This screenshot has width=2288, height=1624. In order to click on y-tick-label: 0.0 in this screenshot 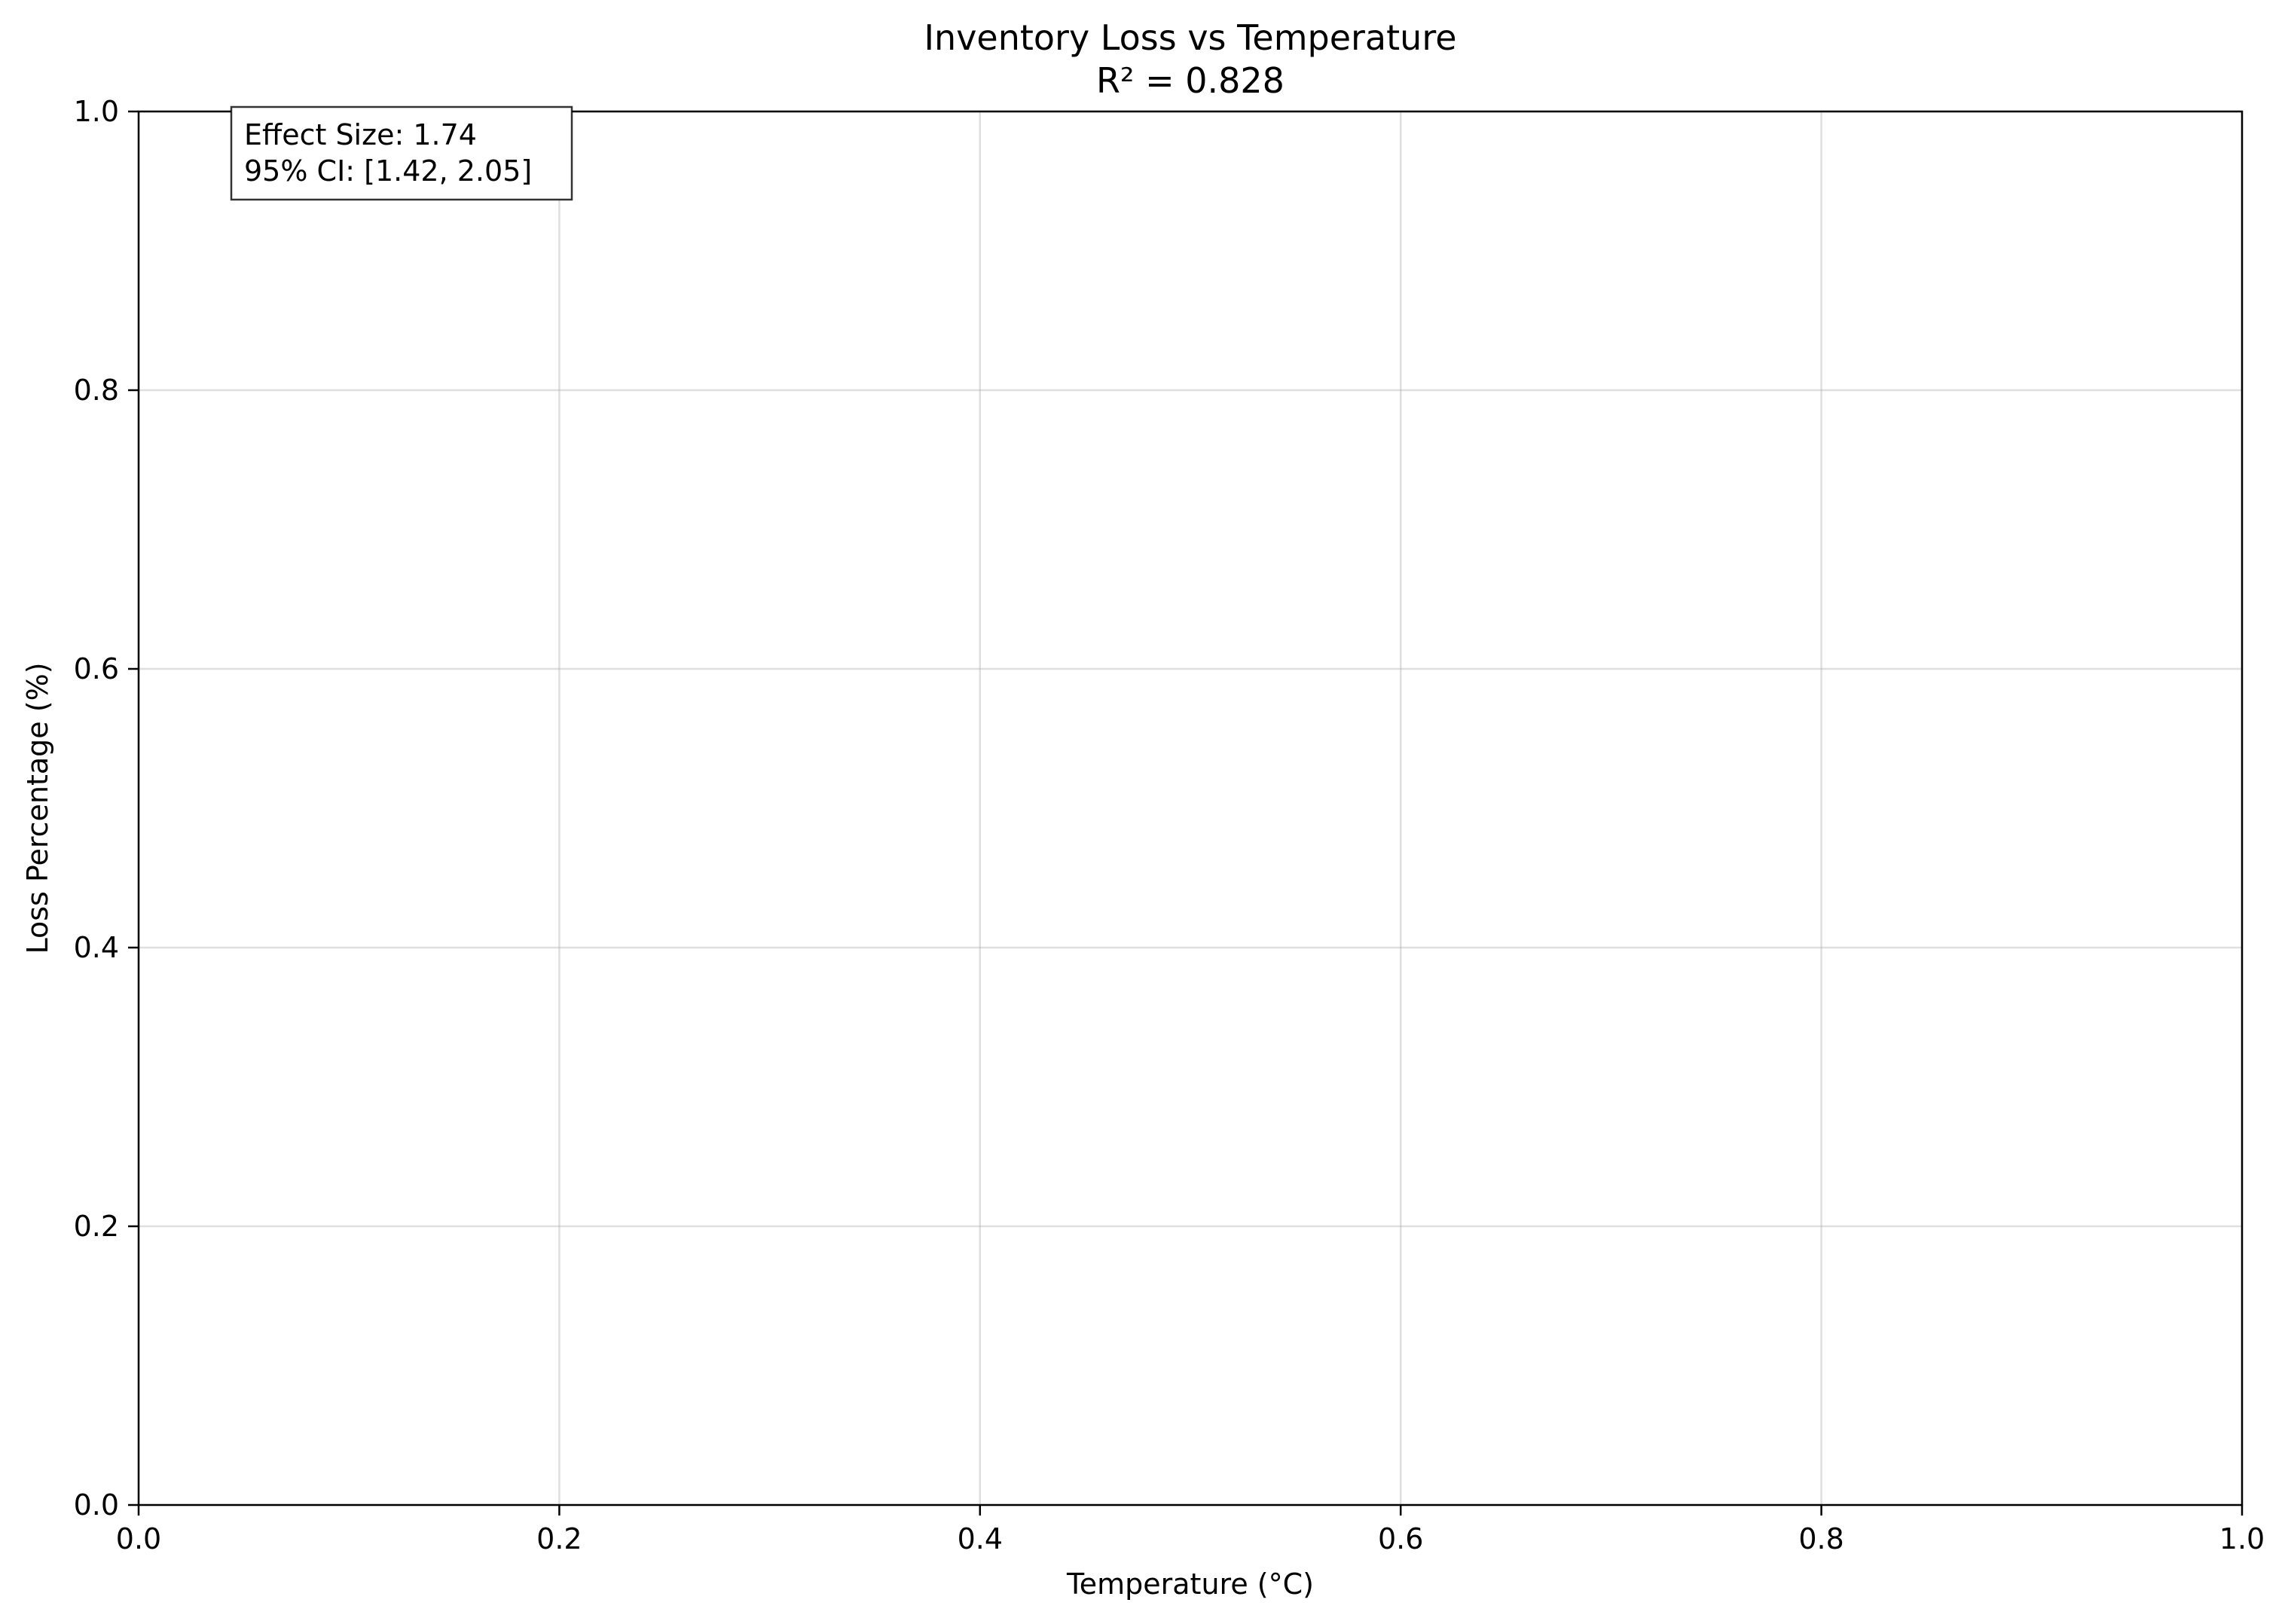, I will do `click(96, 1505)`.